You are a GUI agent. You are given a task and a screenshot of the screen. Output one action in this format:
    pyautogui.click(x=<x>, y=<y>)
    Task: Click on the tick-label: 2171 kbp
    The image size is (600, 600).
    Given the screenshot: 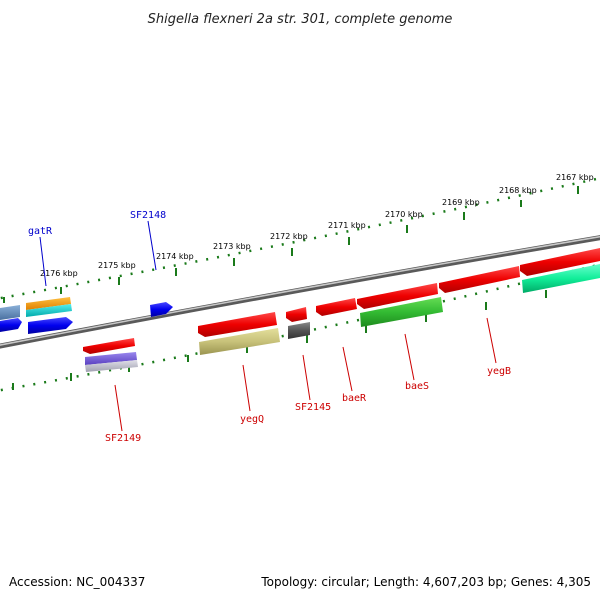 What is the action you would take?
    pyautogui.click(x=347, y=225)
    